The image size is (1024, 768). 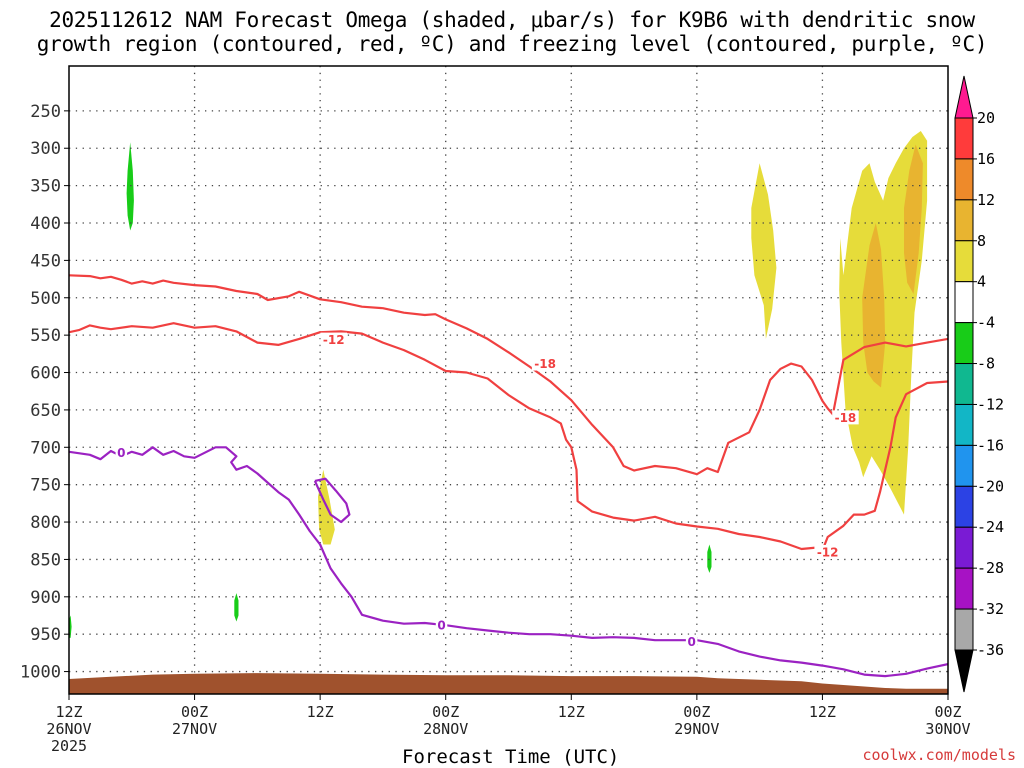 I want to click on y-tick-label-400: 400, so click(x=45, y=224).